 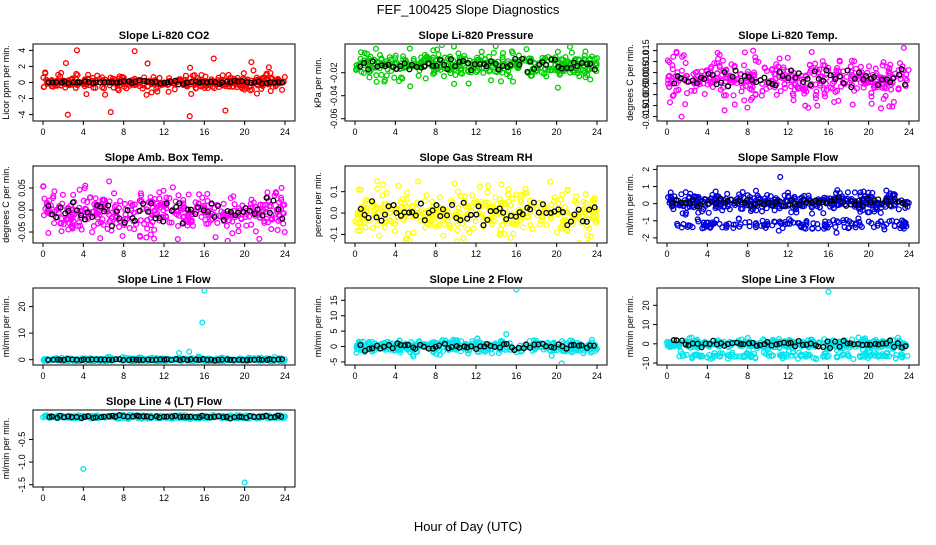 What do you see at coordinates (164, 83) in the screenshot?
I see `points-co2` at bounding box center [164, 83].